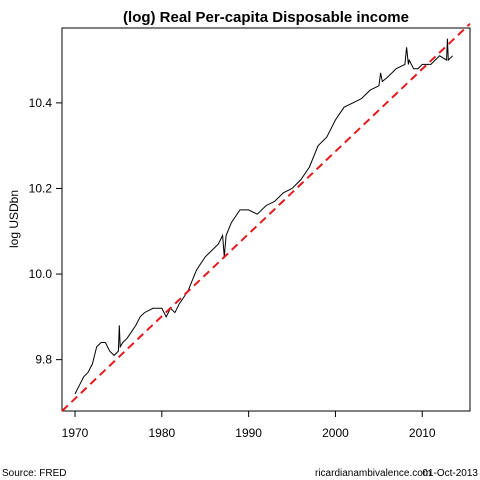  What do you see at coordinates (43, 360) in the screenshot?
I see `y-tick-label: 9.8` at bounding box center [43, 360].